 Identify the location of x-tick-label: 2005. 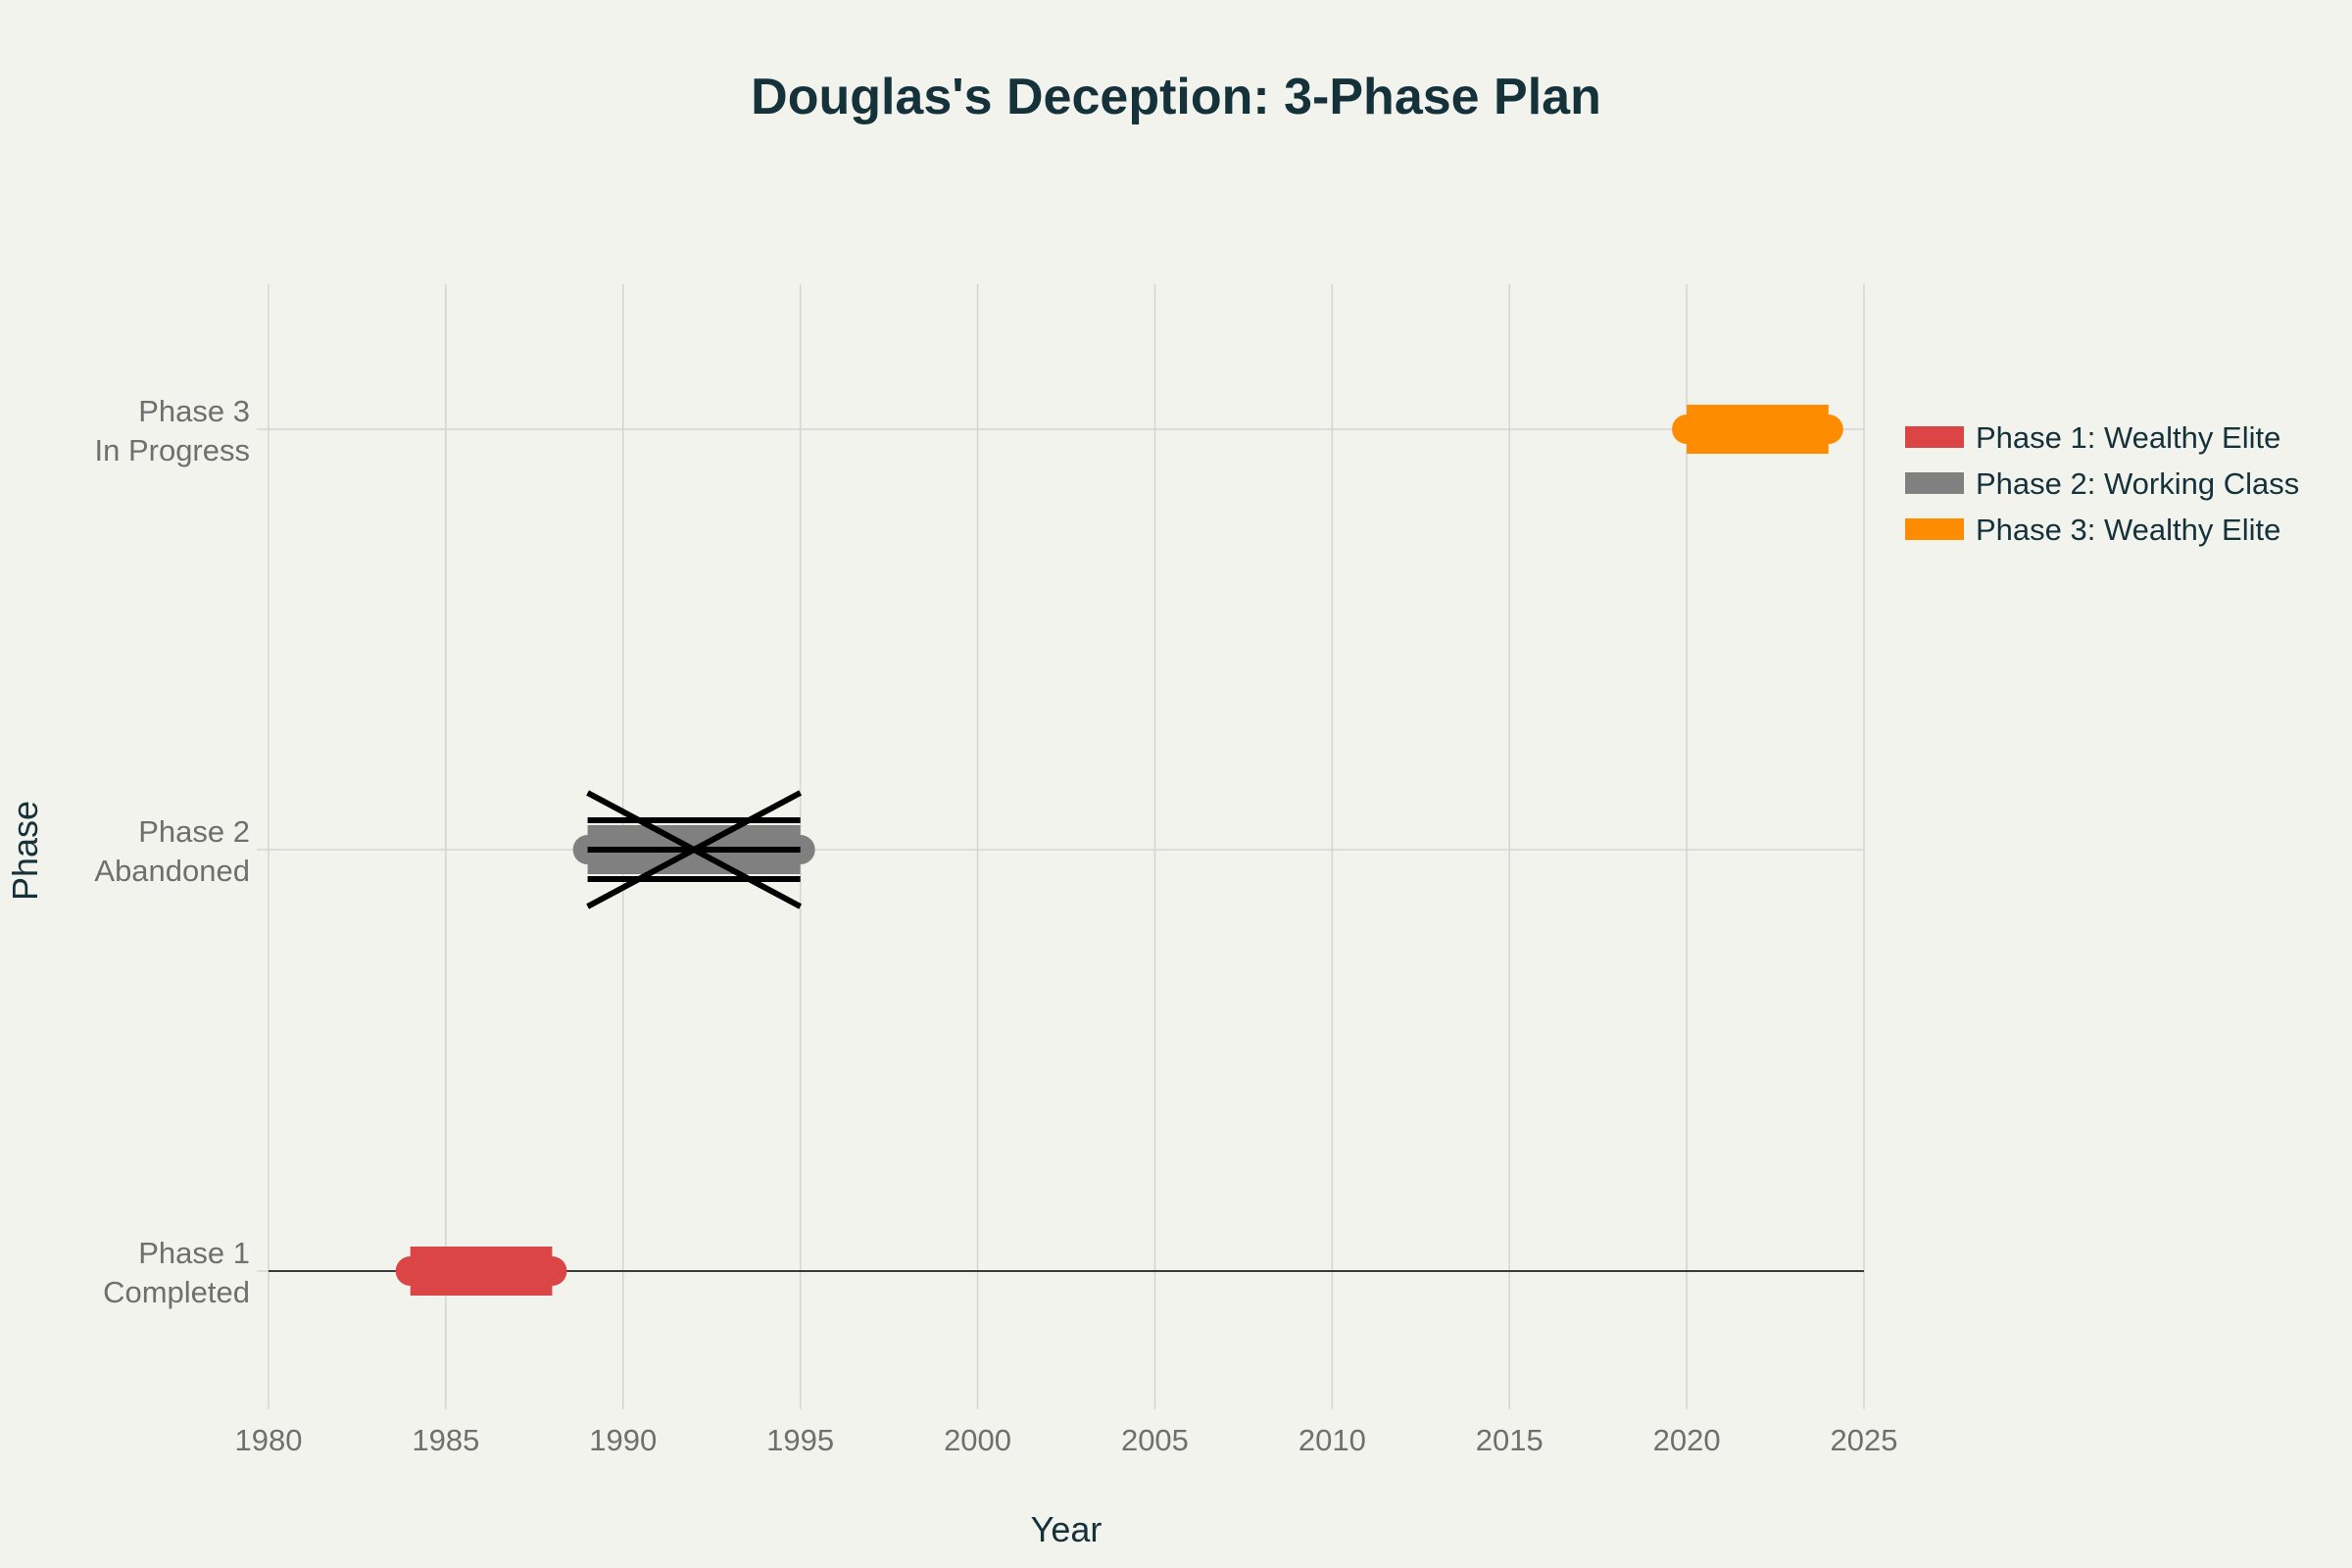
(1155, 1440).